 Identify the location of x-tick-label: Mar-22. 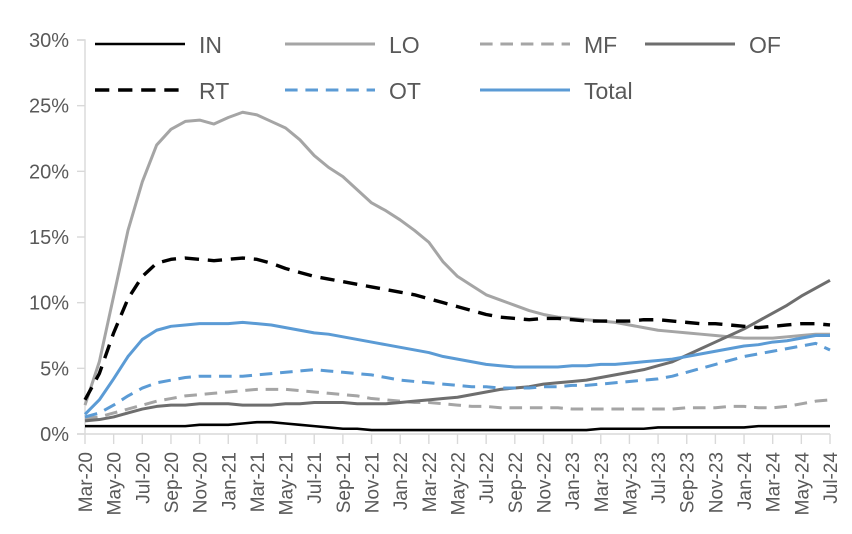
(430, 482).